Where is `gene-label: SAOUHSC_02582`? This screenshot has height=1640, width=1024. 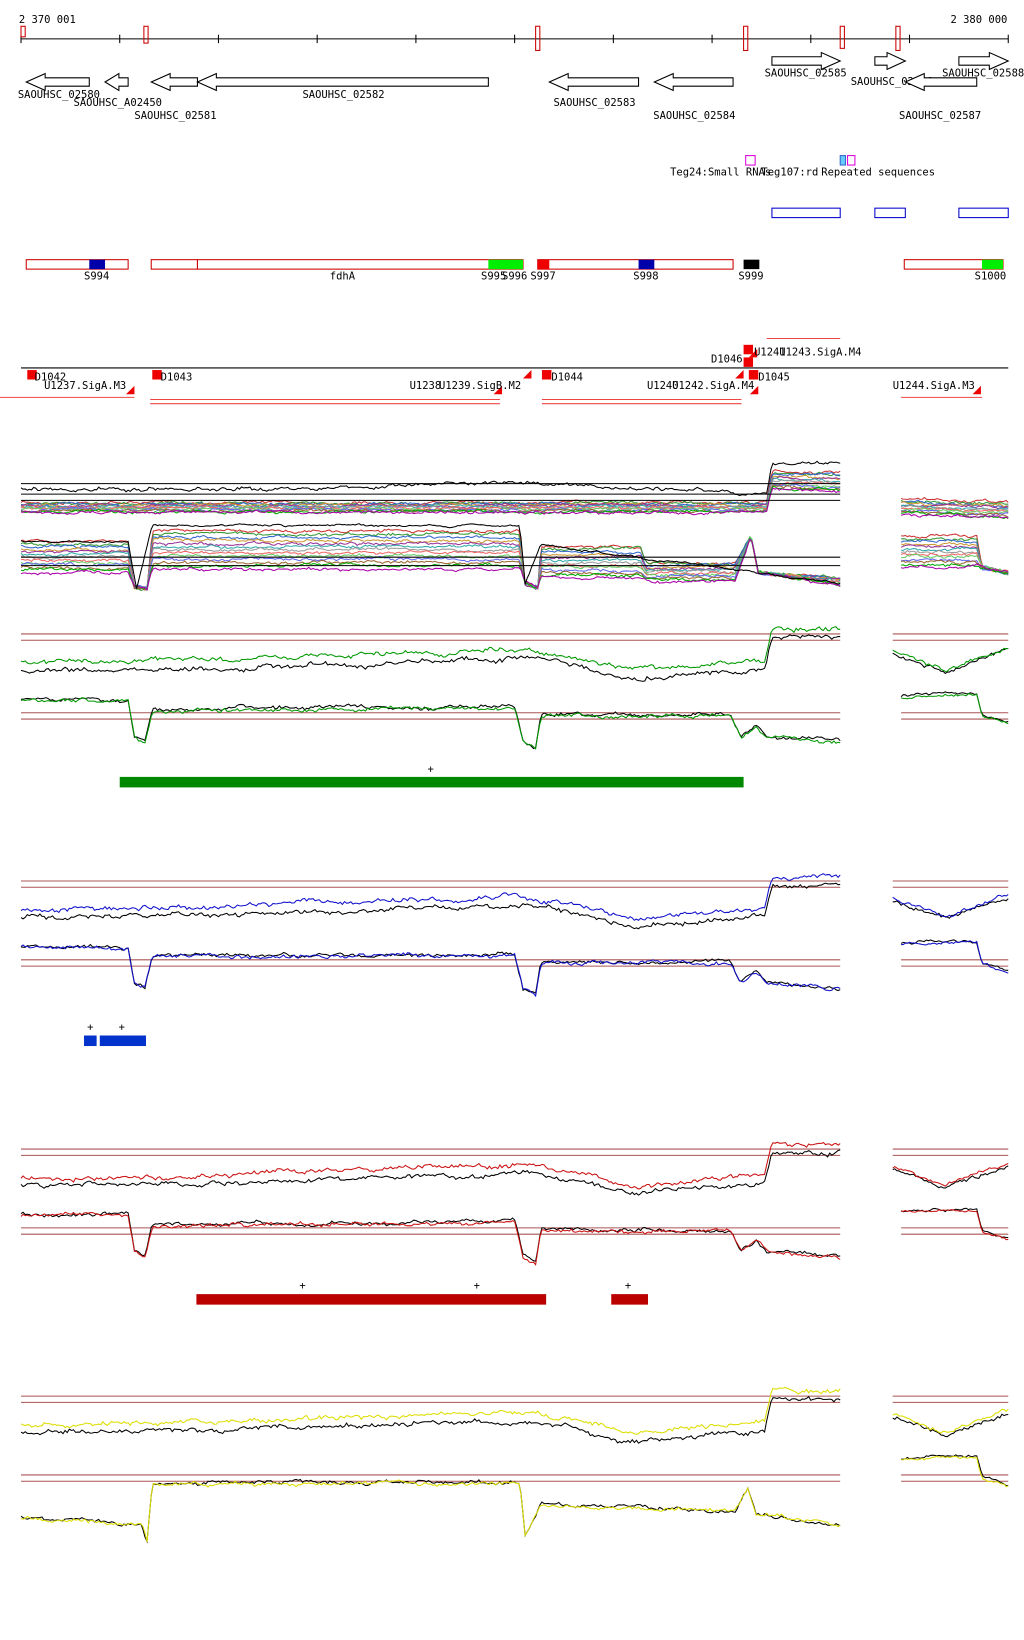
gene-label: SAOUHSC_02582 is located at coordinates (343, 95).